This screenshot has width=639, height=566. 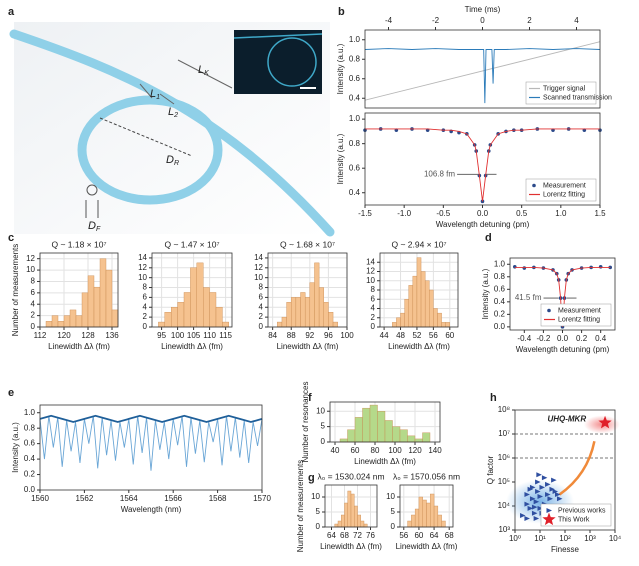 I want to click on panel-label: d, so click(x=488, y=238).